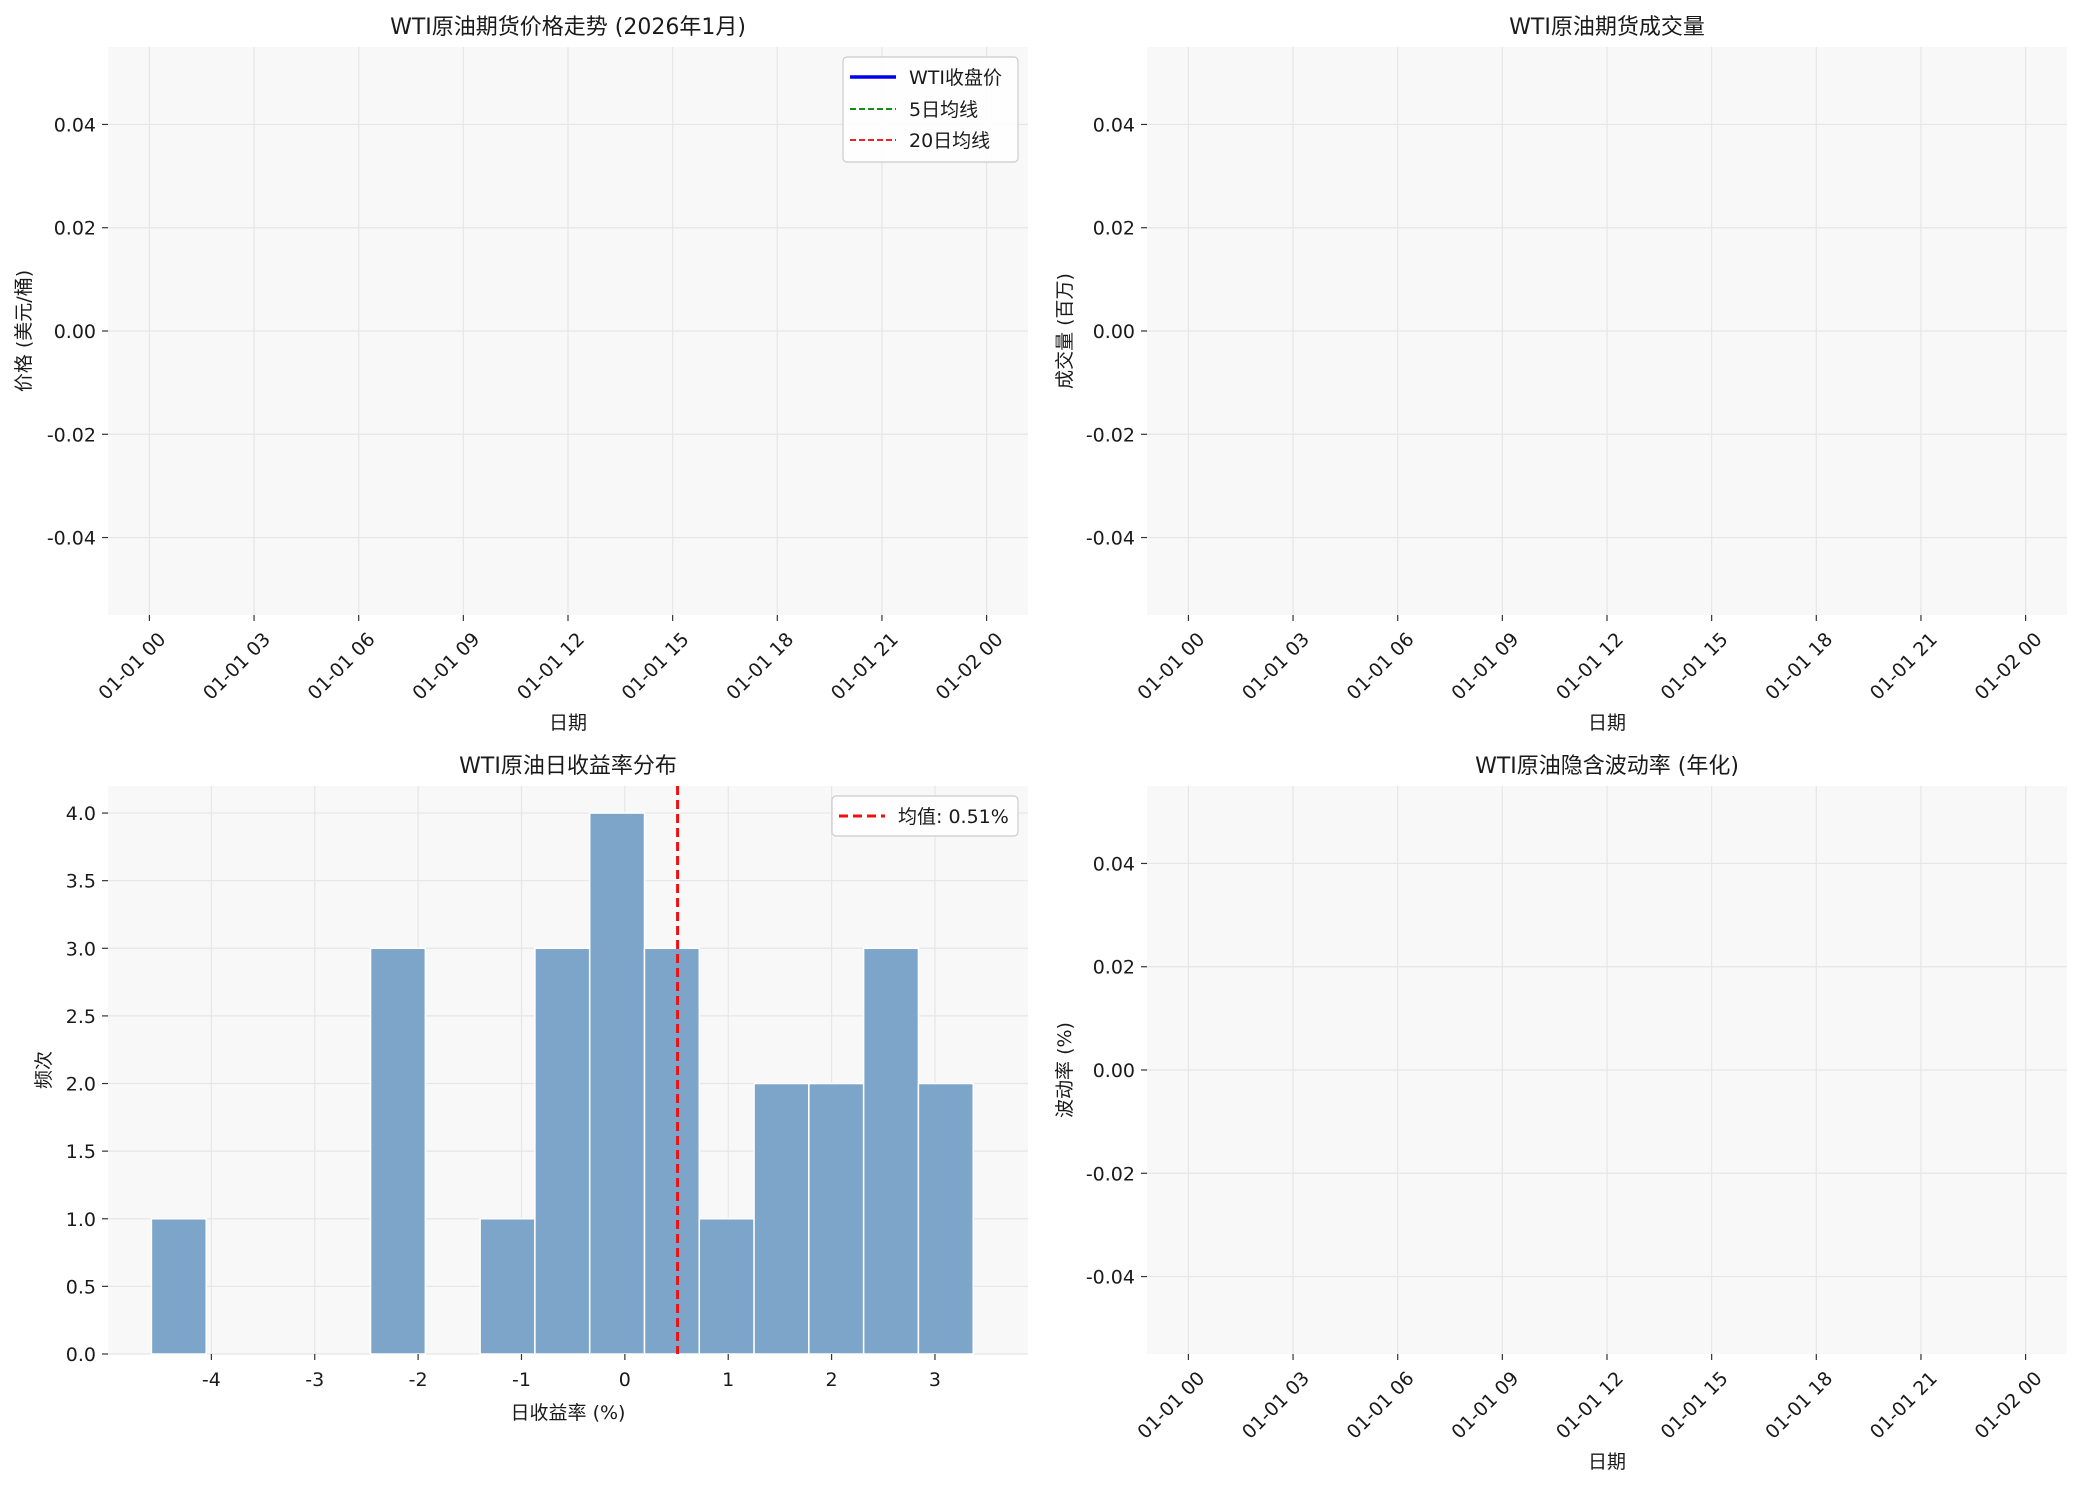 The width and height of the screenshot is (2081, 1486). What do you see at coordinates (418, 1380) in the screenshot?
I see `x-tick-label: -2` at bounding box center [418, 1380].